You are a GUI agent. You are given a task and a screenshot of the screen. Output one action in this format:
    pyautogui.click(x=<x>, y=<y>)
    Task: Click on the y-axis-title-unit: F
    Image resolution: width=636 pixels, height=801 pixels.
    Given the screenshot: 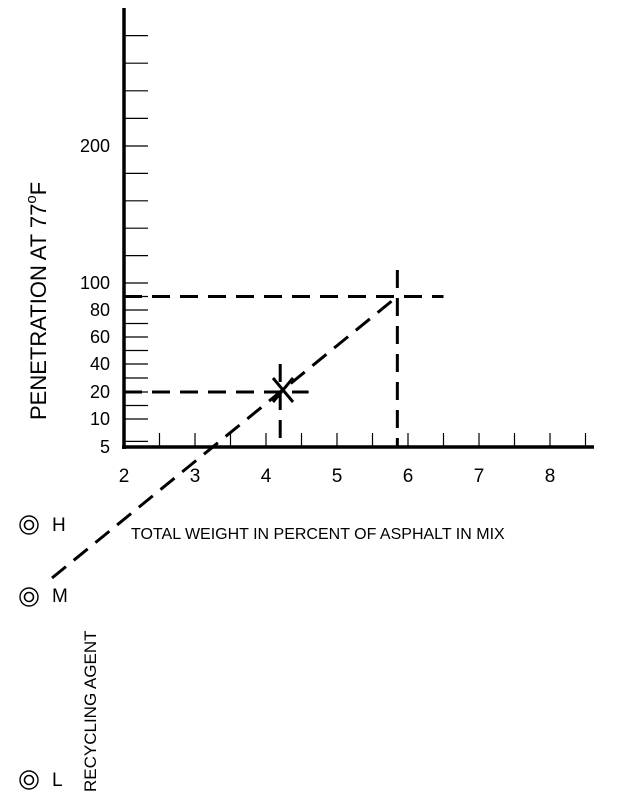 What is the action you would take?
    pyautogui.click(x=38, y=188)
    